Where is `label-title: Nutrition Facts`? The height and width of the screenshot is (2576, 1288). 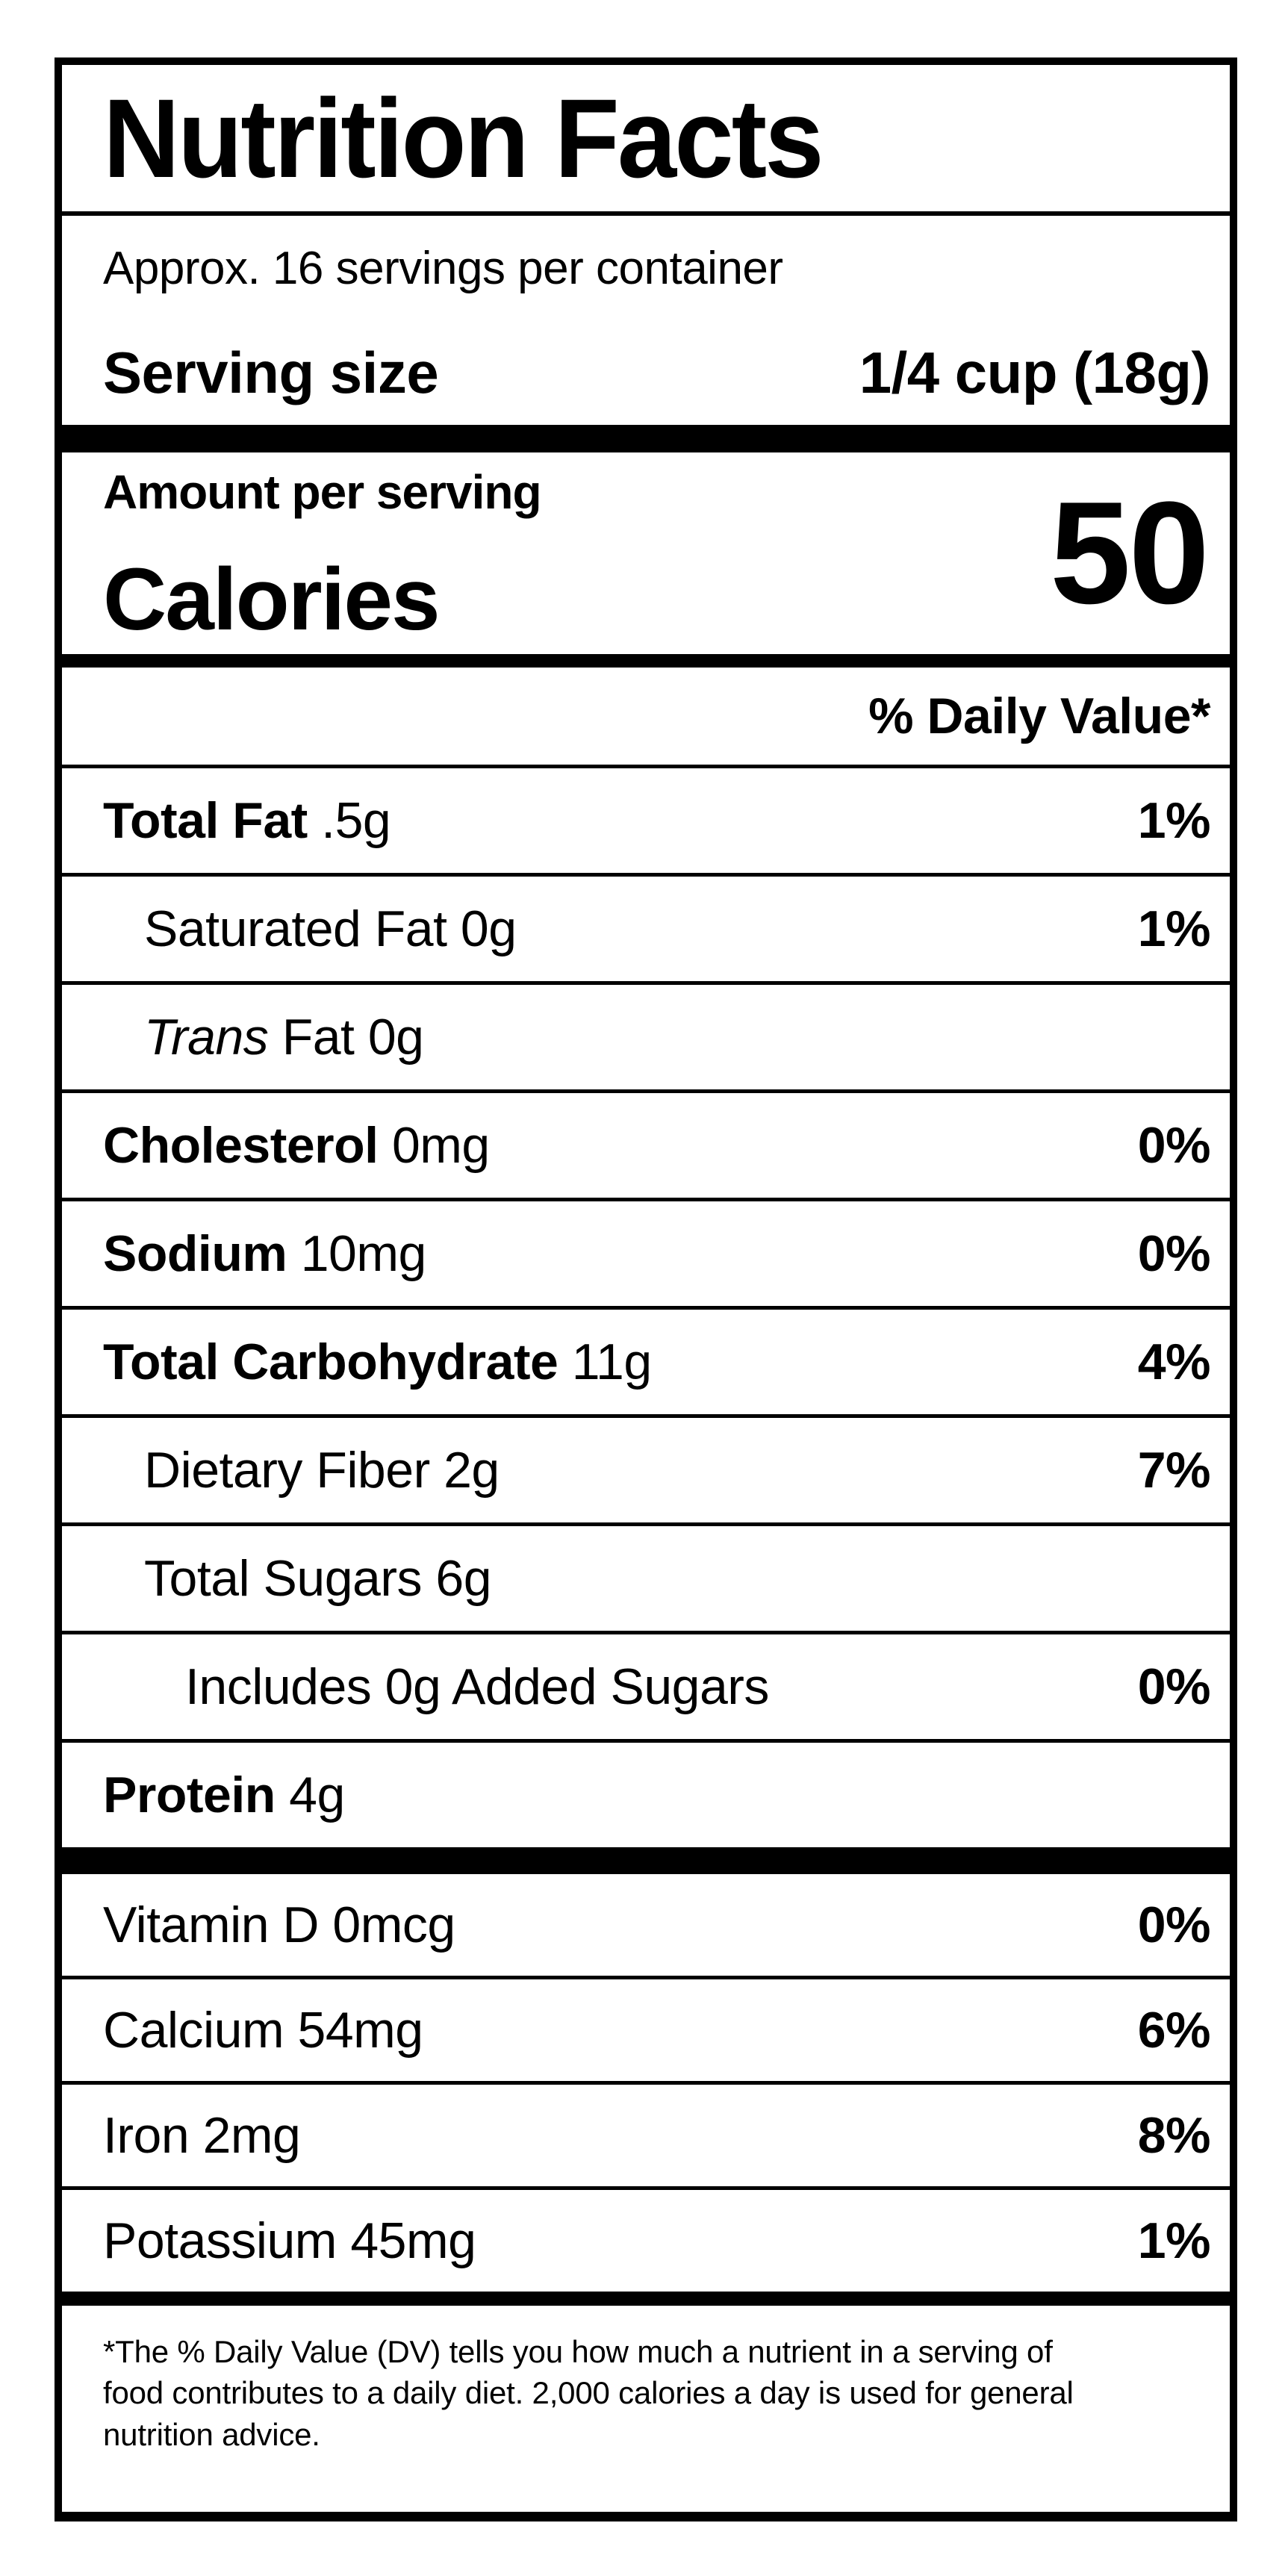 label-title: Nutrition Facts is located at coordinates (463, 138).